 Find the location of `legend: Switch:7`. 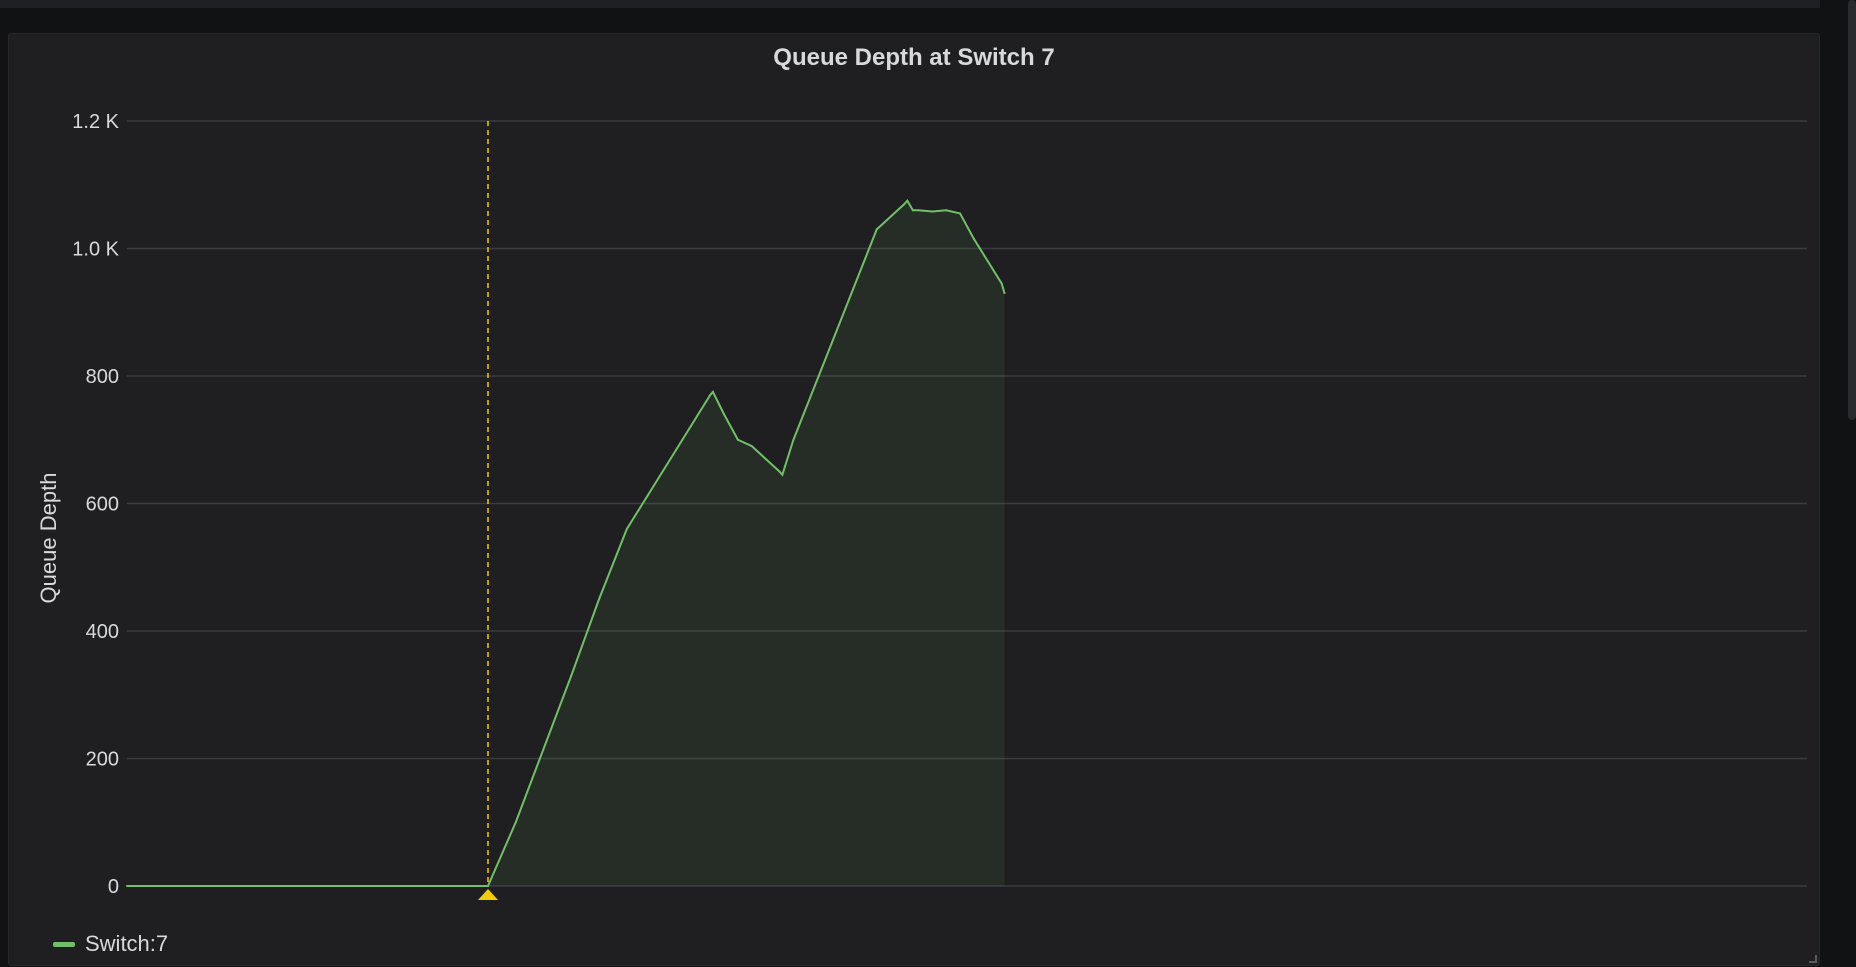

legend: Switch:7 is located at coordinates (110, 944).